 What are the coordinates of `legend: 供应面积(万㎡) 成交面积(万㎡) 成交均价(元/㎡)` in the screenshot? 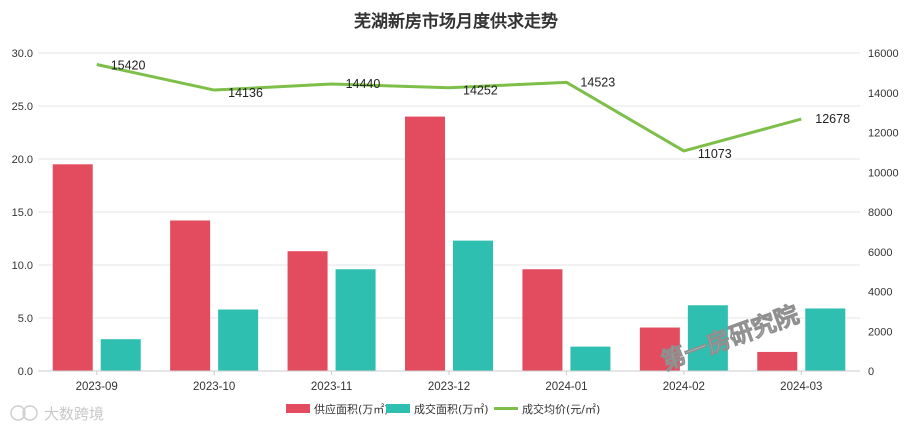 It's located at (443, 409).